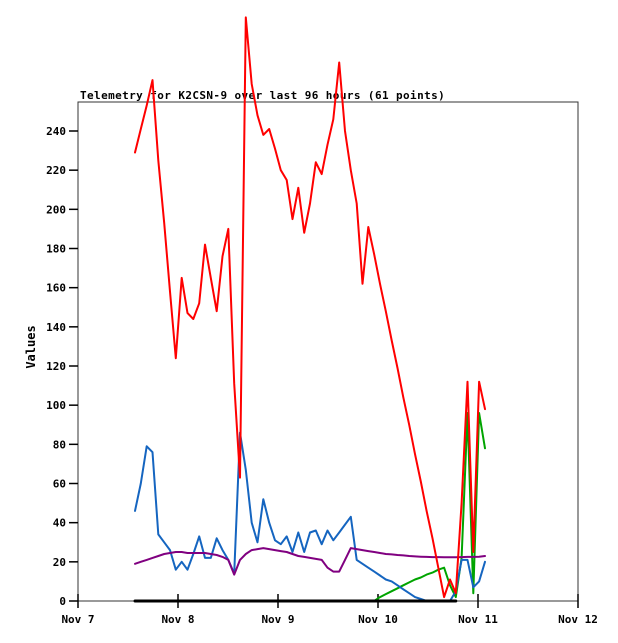  I want to click on series-green-line, so click(429, 507).